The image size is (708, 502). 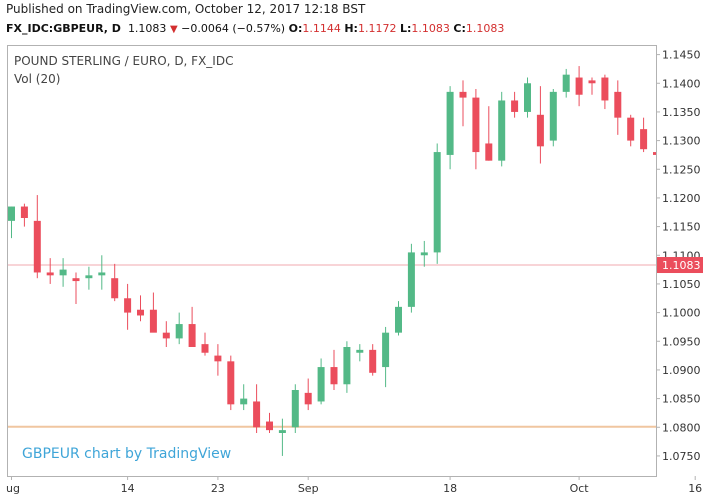 I want to click on close-label: C:, so click(x=459, y=28).